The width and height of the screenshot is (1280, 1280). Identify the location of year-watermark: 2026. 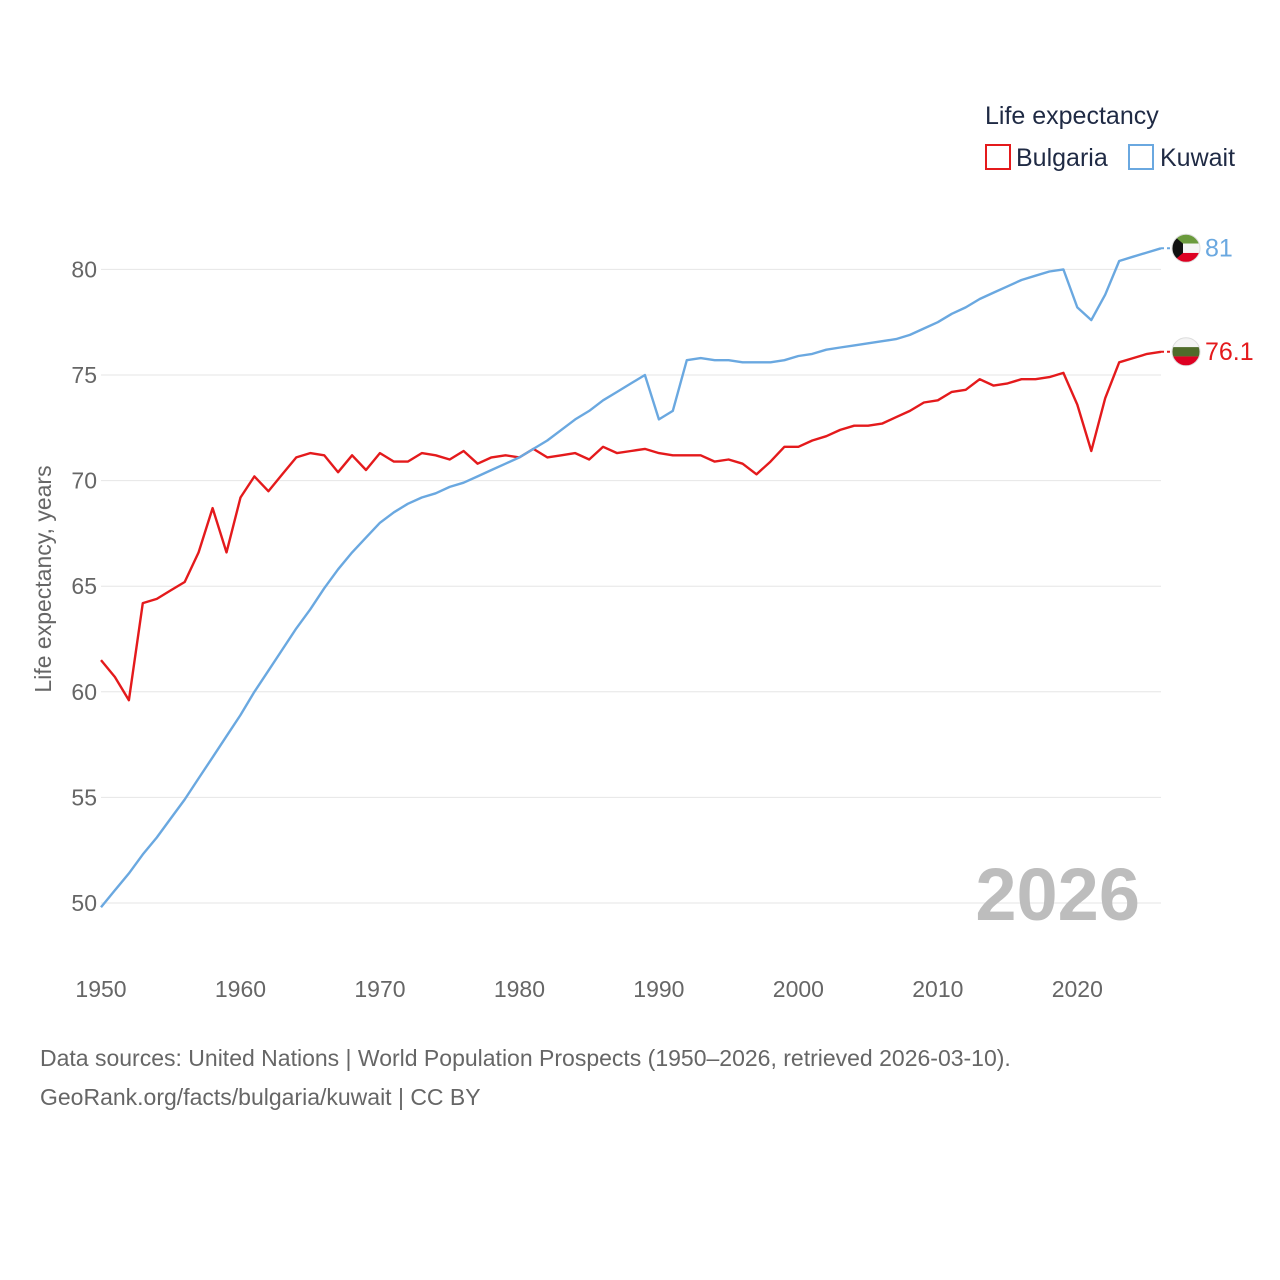
(1057, 894).